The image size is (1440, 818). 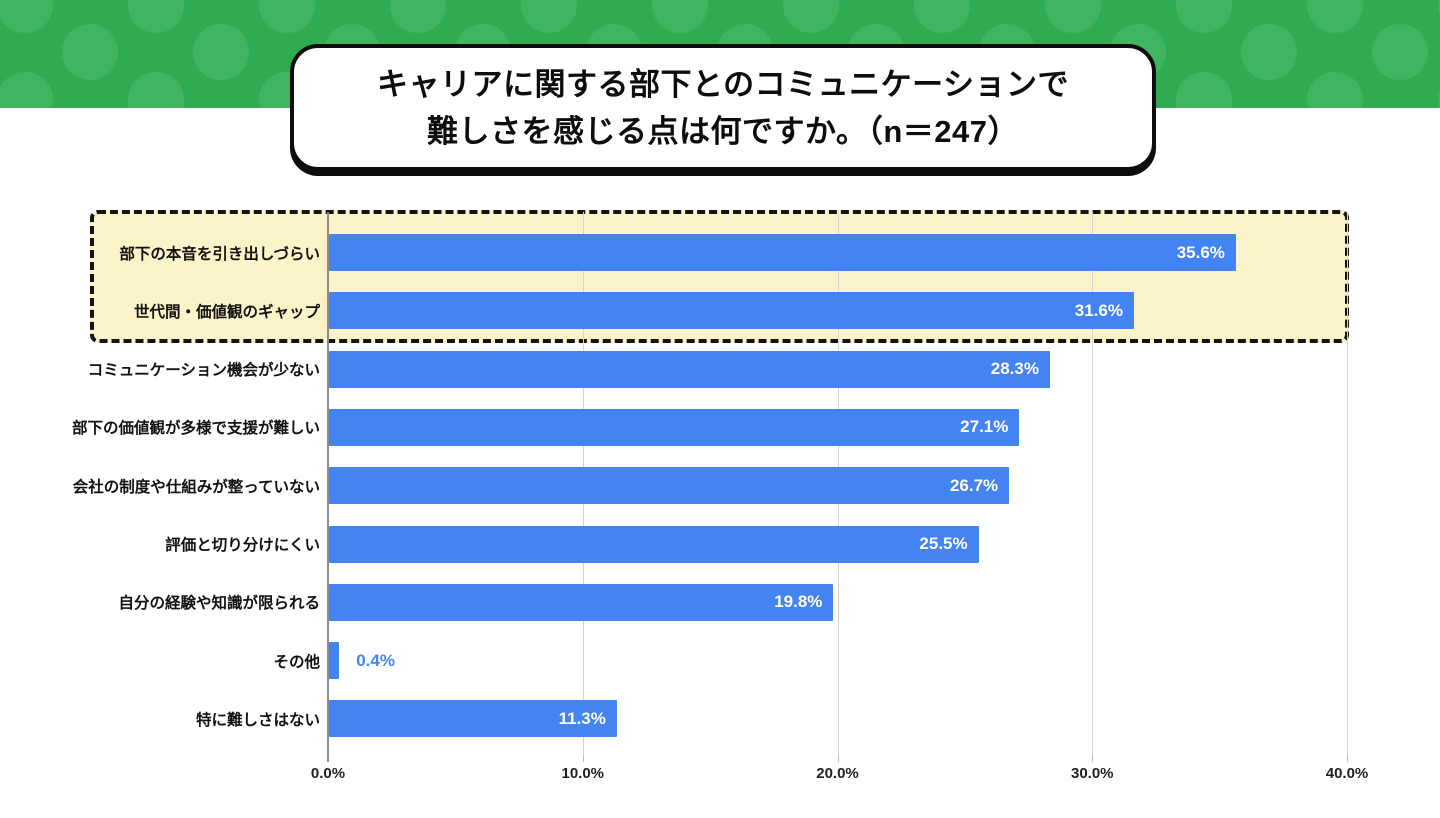 I want to click on bar: 25.5%, so click(x=654, y=544).